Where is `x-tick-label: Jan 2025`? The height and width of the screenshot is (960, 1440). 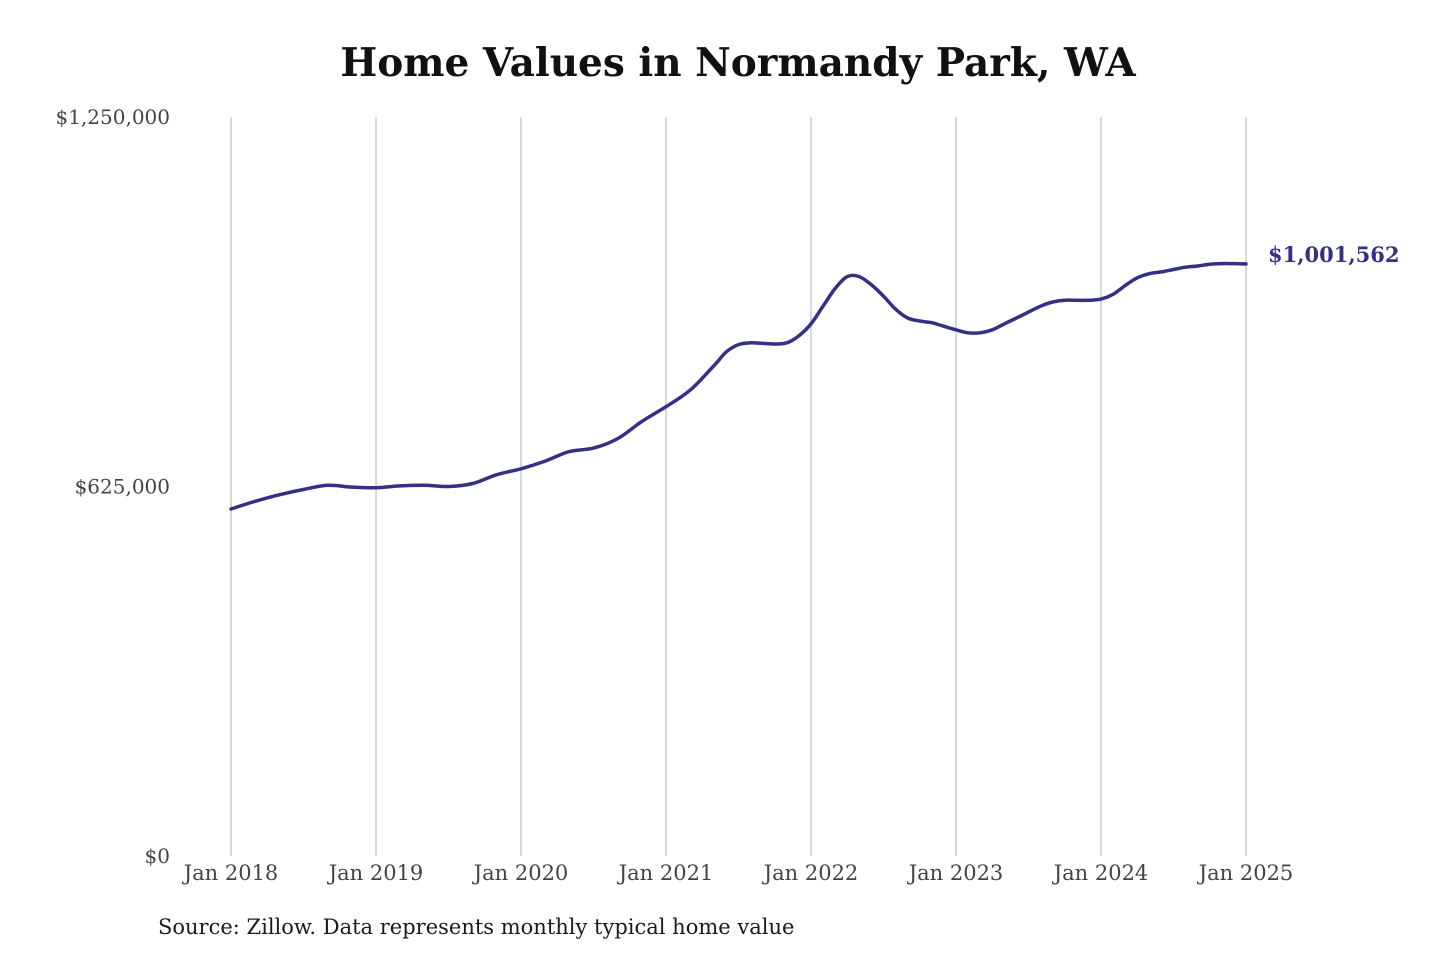
x-tick-label: Jan 2025 is located at coordinates (1245, 873).